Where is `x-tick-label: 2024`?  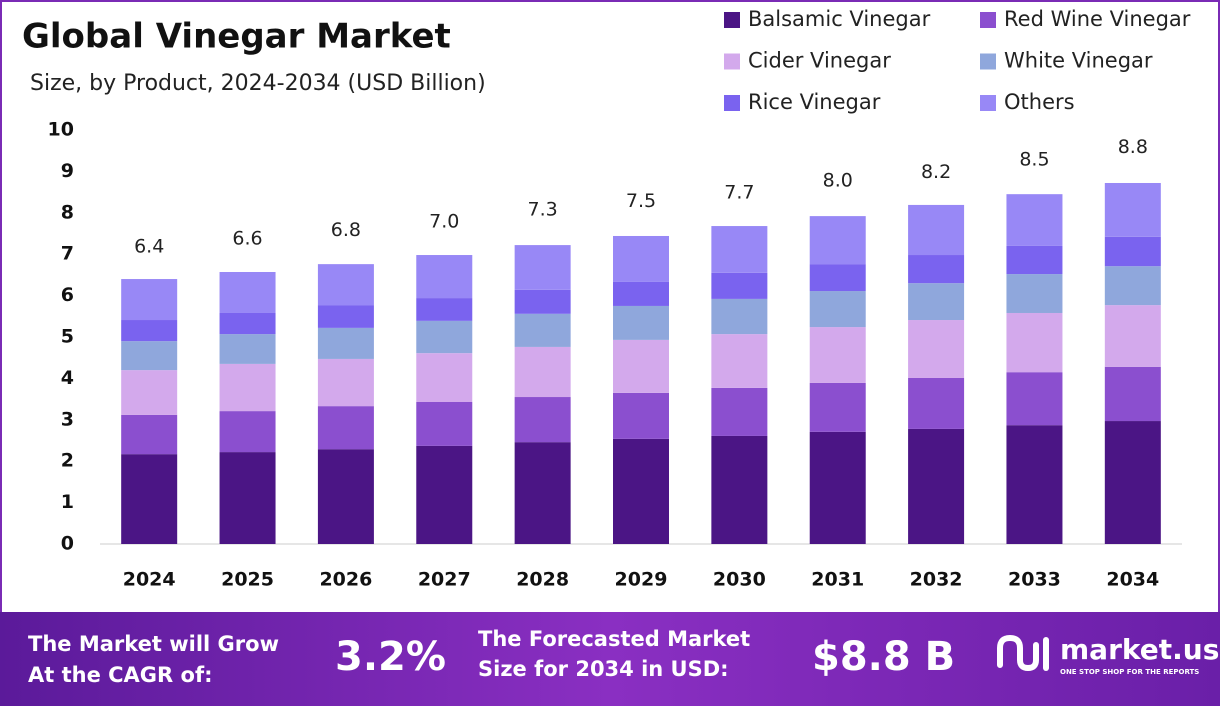
x-tick-label: 2024 is located at coordinates (149, 580).